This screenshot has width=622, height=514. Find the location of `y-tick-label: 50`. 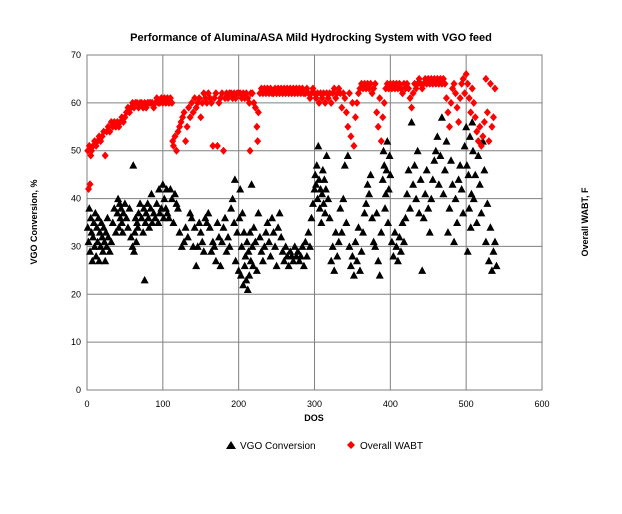

y-tick-label: 50 is located at coordinates (76, 151).